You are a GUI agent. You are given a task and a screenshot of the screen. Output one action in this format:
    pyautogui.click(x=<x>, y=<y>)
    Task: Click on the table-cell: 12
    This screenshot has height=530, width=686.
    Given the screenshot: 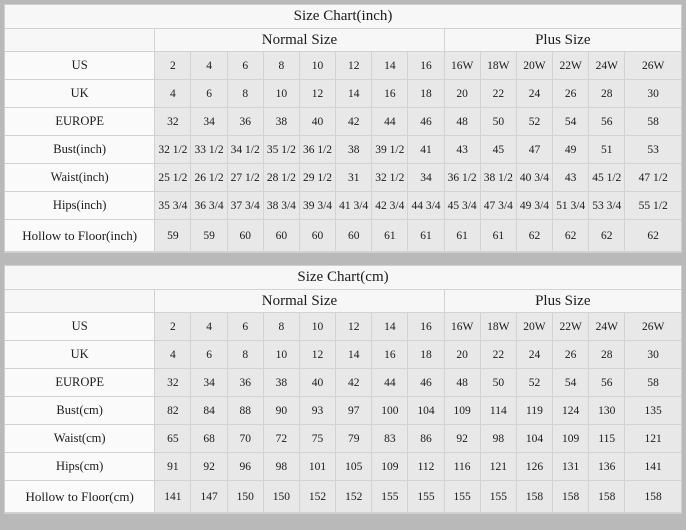 What is the action you would take?
    pyautogui.click(x=317, y=93)
    